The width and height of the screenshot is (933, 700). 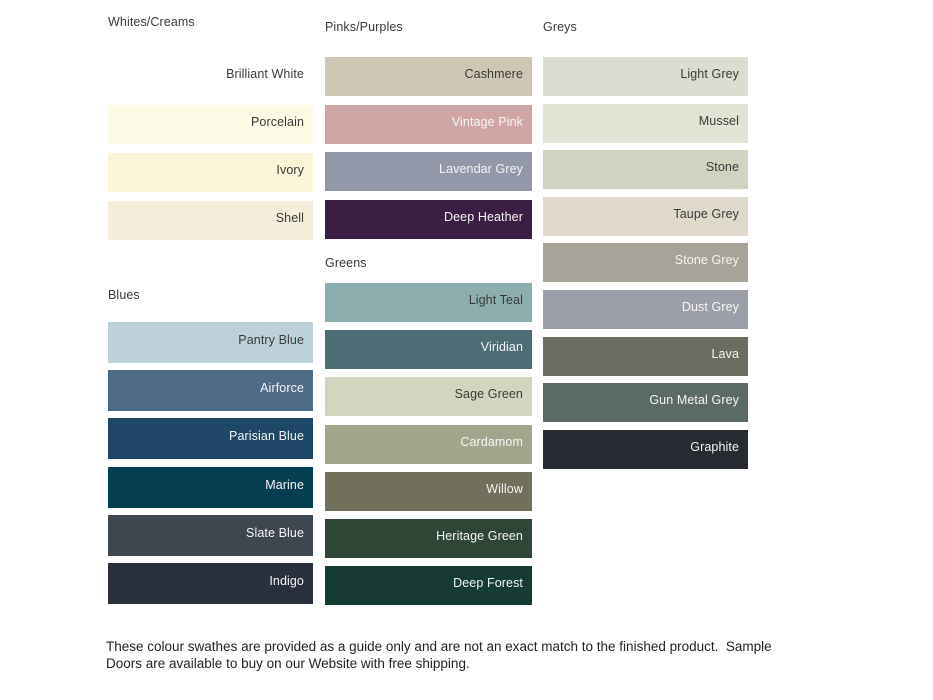 What do you see at coordinates (428, 171) in the screenshot?
I see `colour-swatch-lavendar-grey: Lavendar Grey` at bounding box center [428, 171].